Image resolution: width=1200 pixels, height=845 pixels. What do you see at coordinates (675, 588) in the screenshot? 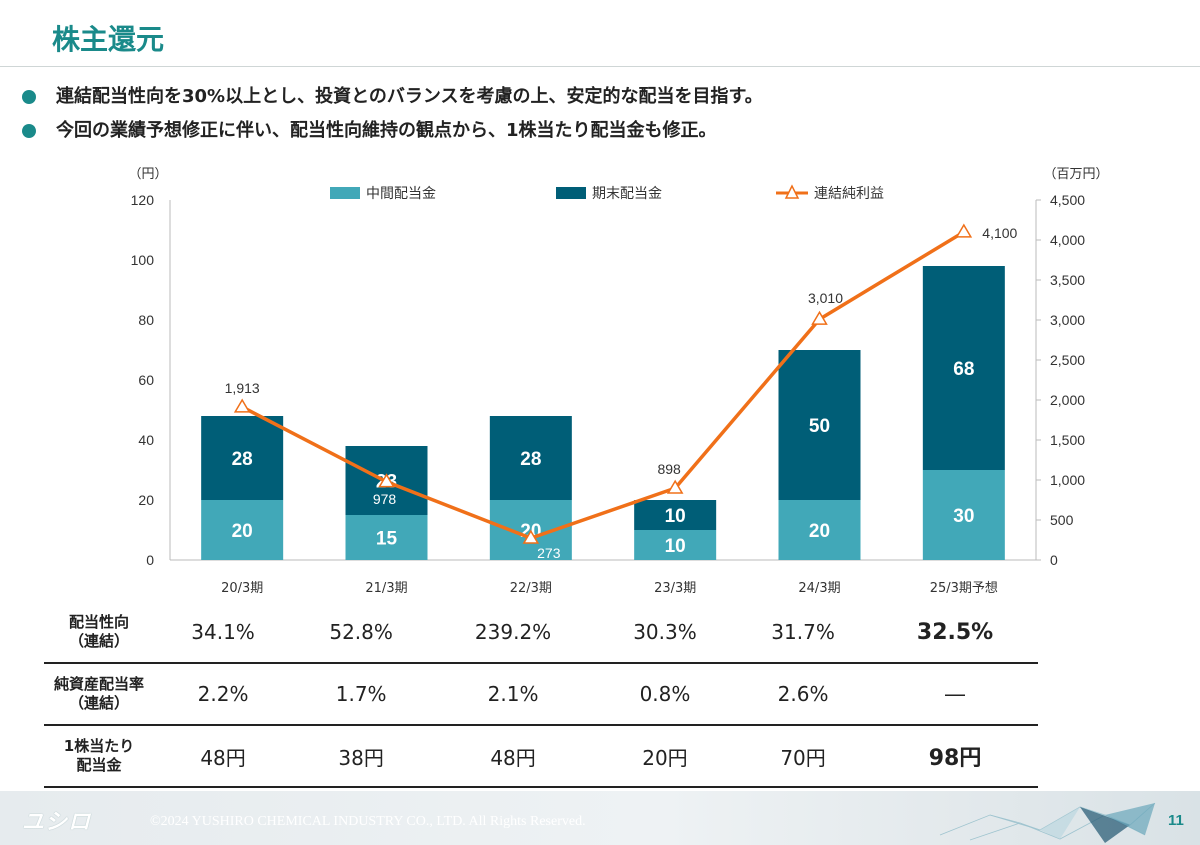
I see `x-axis-category-label: 23/3期` at bounding box center [675, 588].